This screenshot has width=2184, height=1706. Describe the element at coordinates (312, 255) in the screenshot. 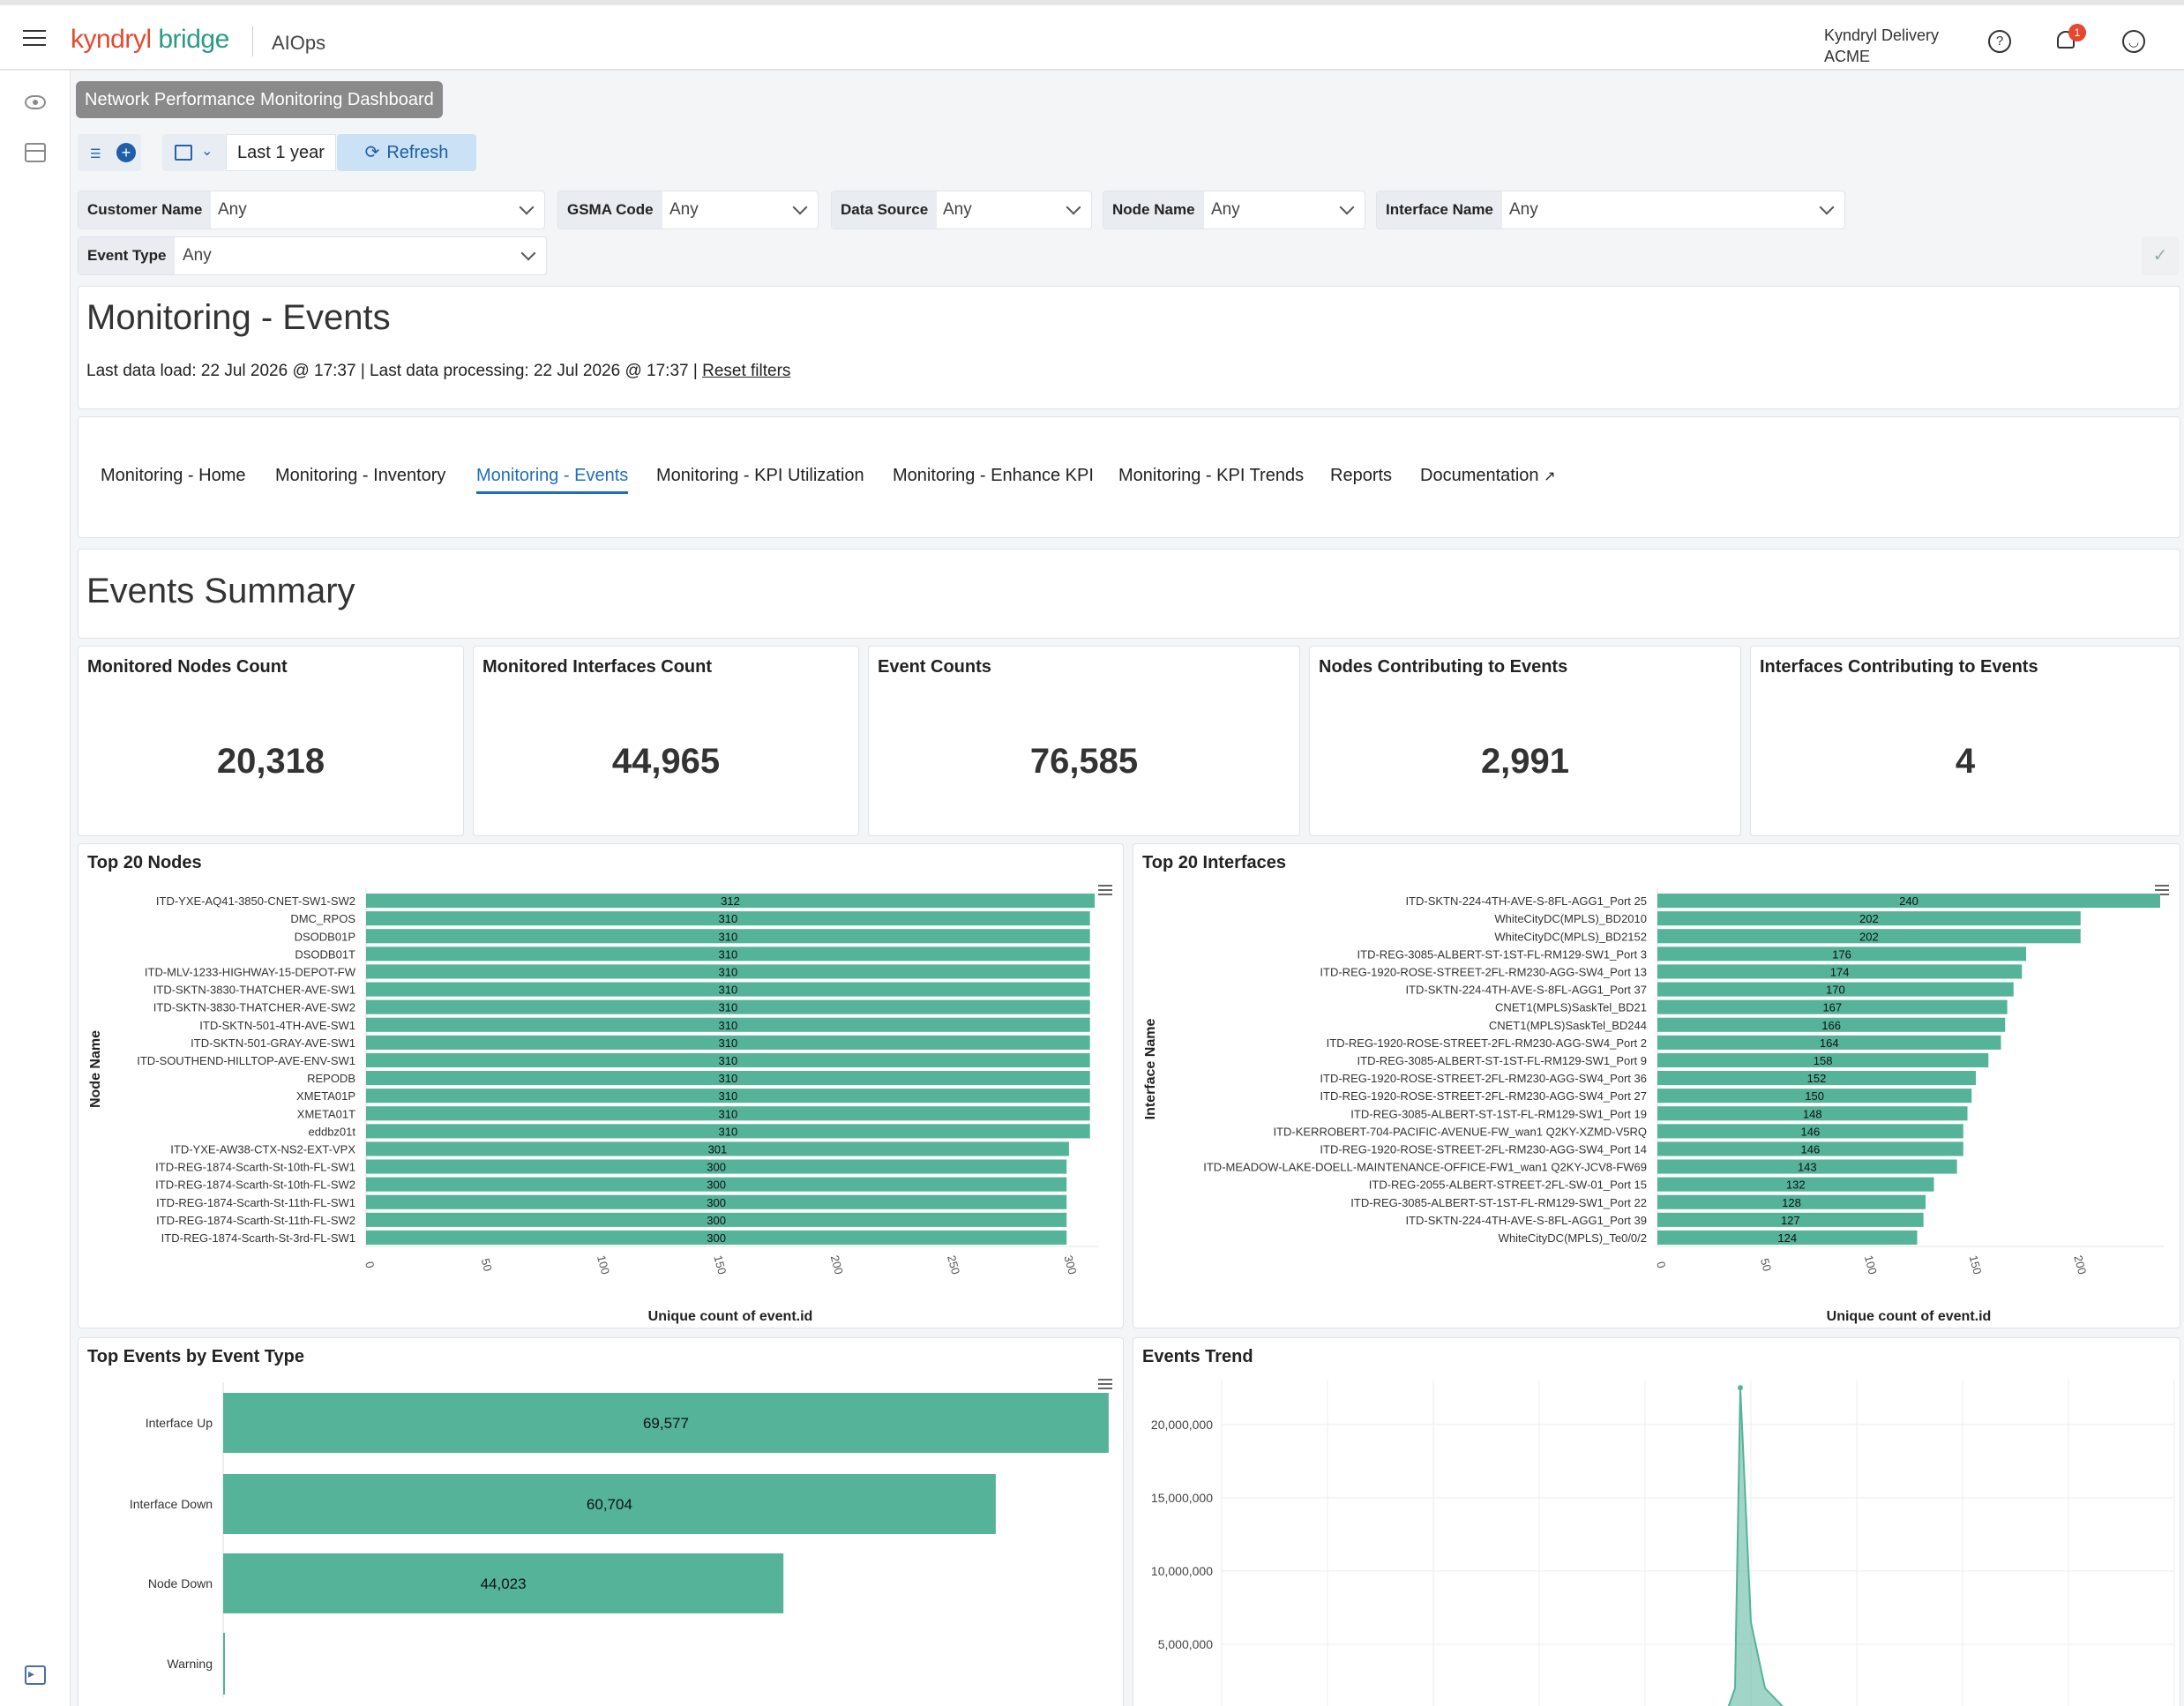

I see `event-type-filter: Event Type Any` at that location.